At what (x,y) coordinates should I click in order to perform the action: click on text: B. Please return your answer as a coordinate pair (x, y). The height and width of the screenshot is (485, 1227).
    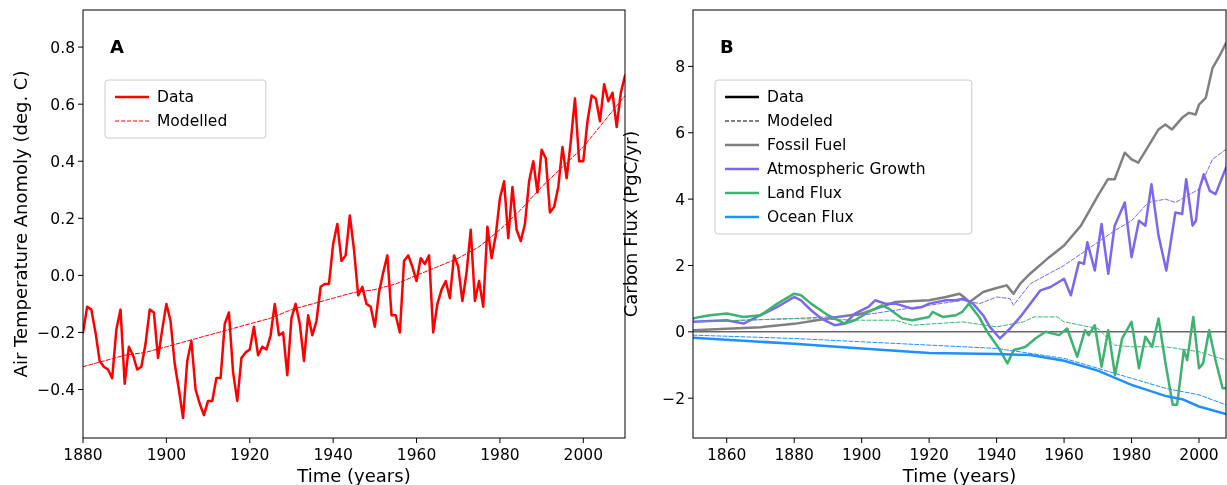
    Looking at the image, I should click on (727, 46).